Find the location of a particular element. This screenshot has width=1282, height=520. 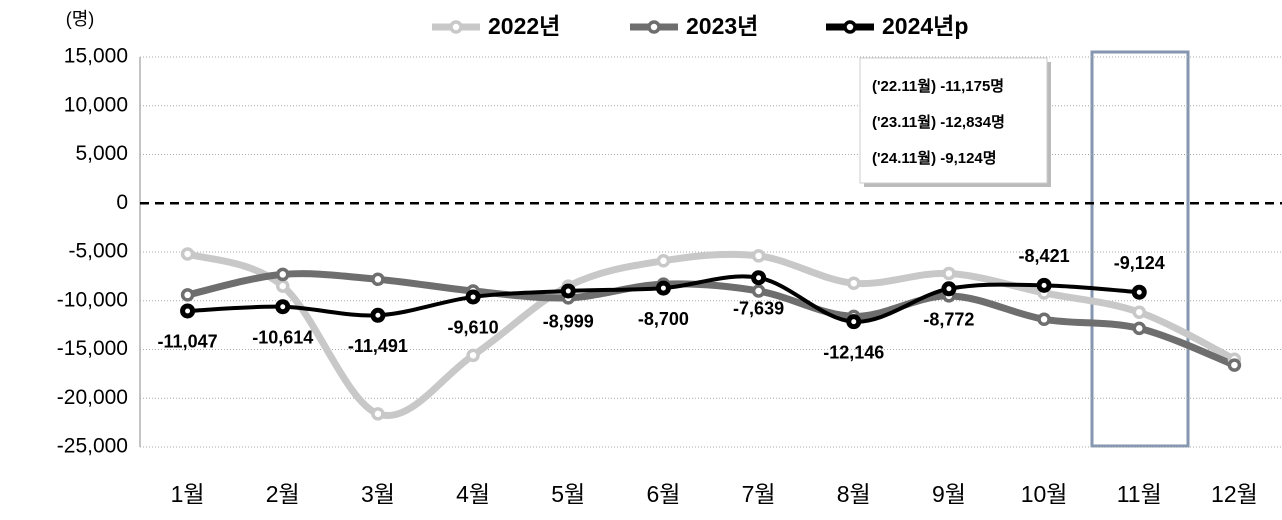

data-label: -10,614 is located at coordinates (282, 337).